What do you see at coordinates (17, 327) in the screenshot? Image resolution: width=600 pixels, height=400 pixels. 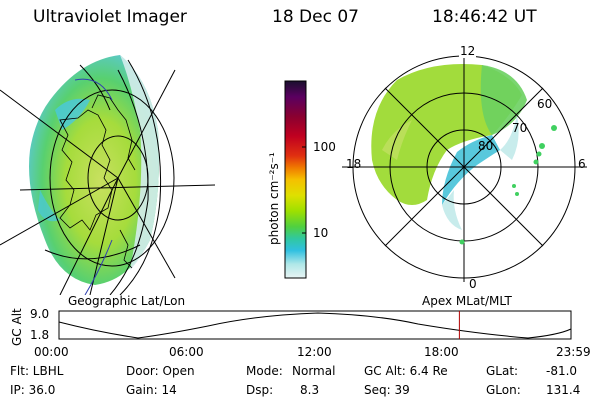 I see `orbit-y-axis-label: GC Alt` at bounding box center [17, 327].